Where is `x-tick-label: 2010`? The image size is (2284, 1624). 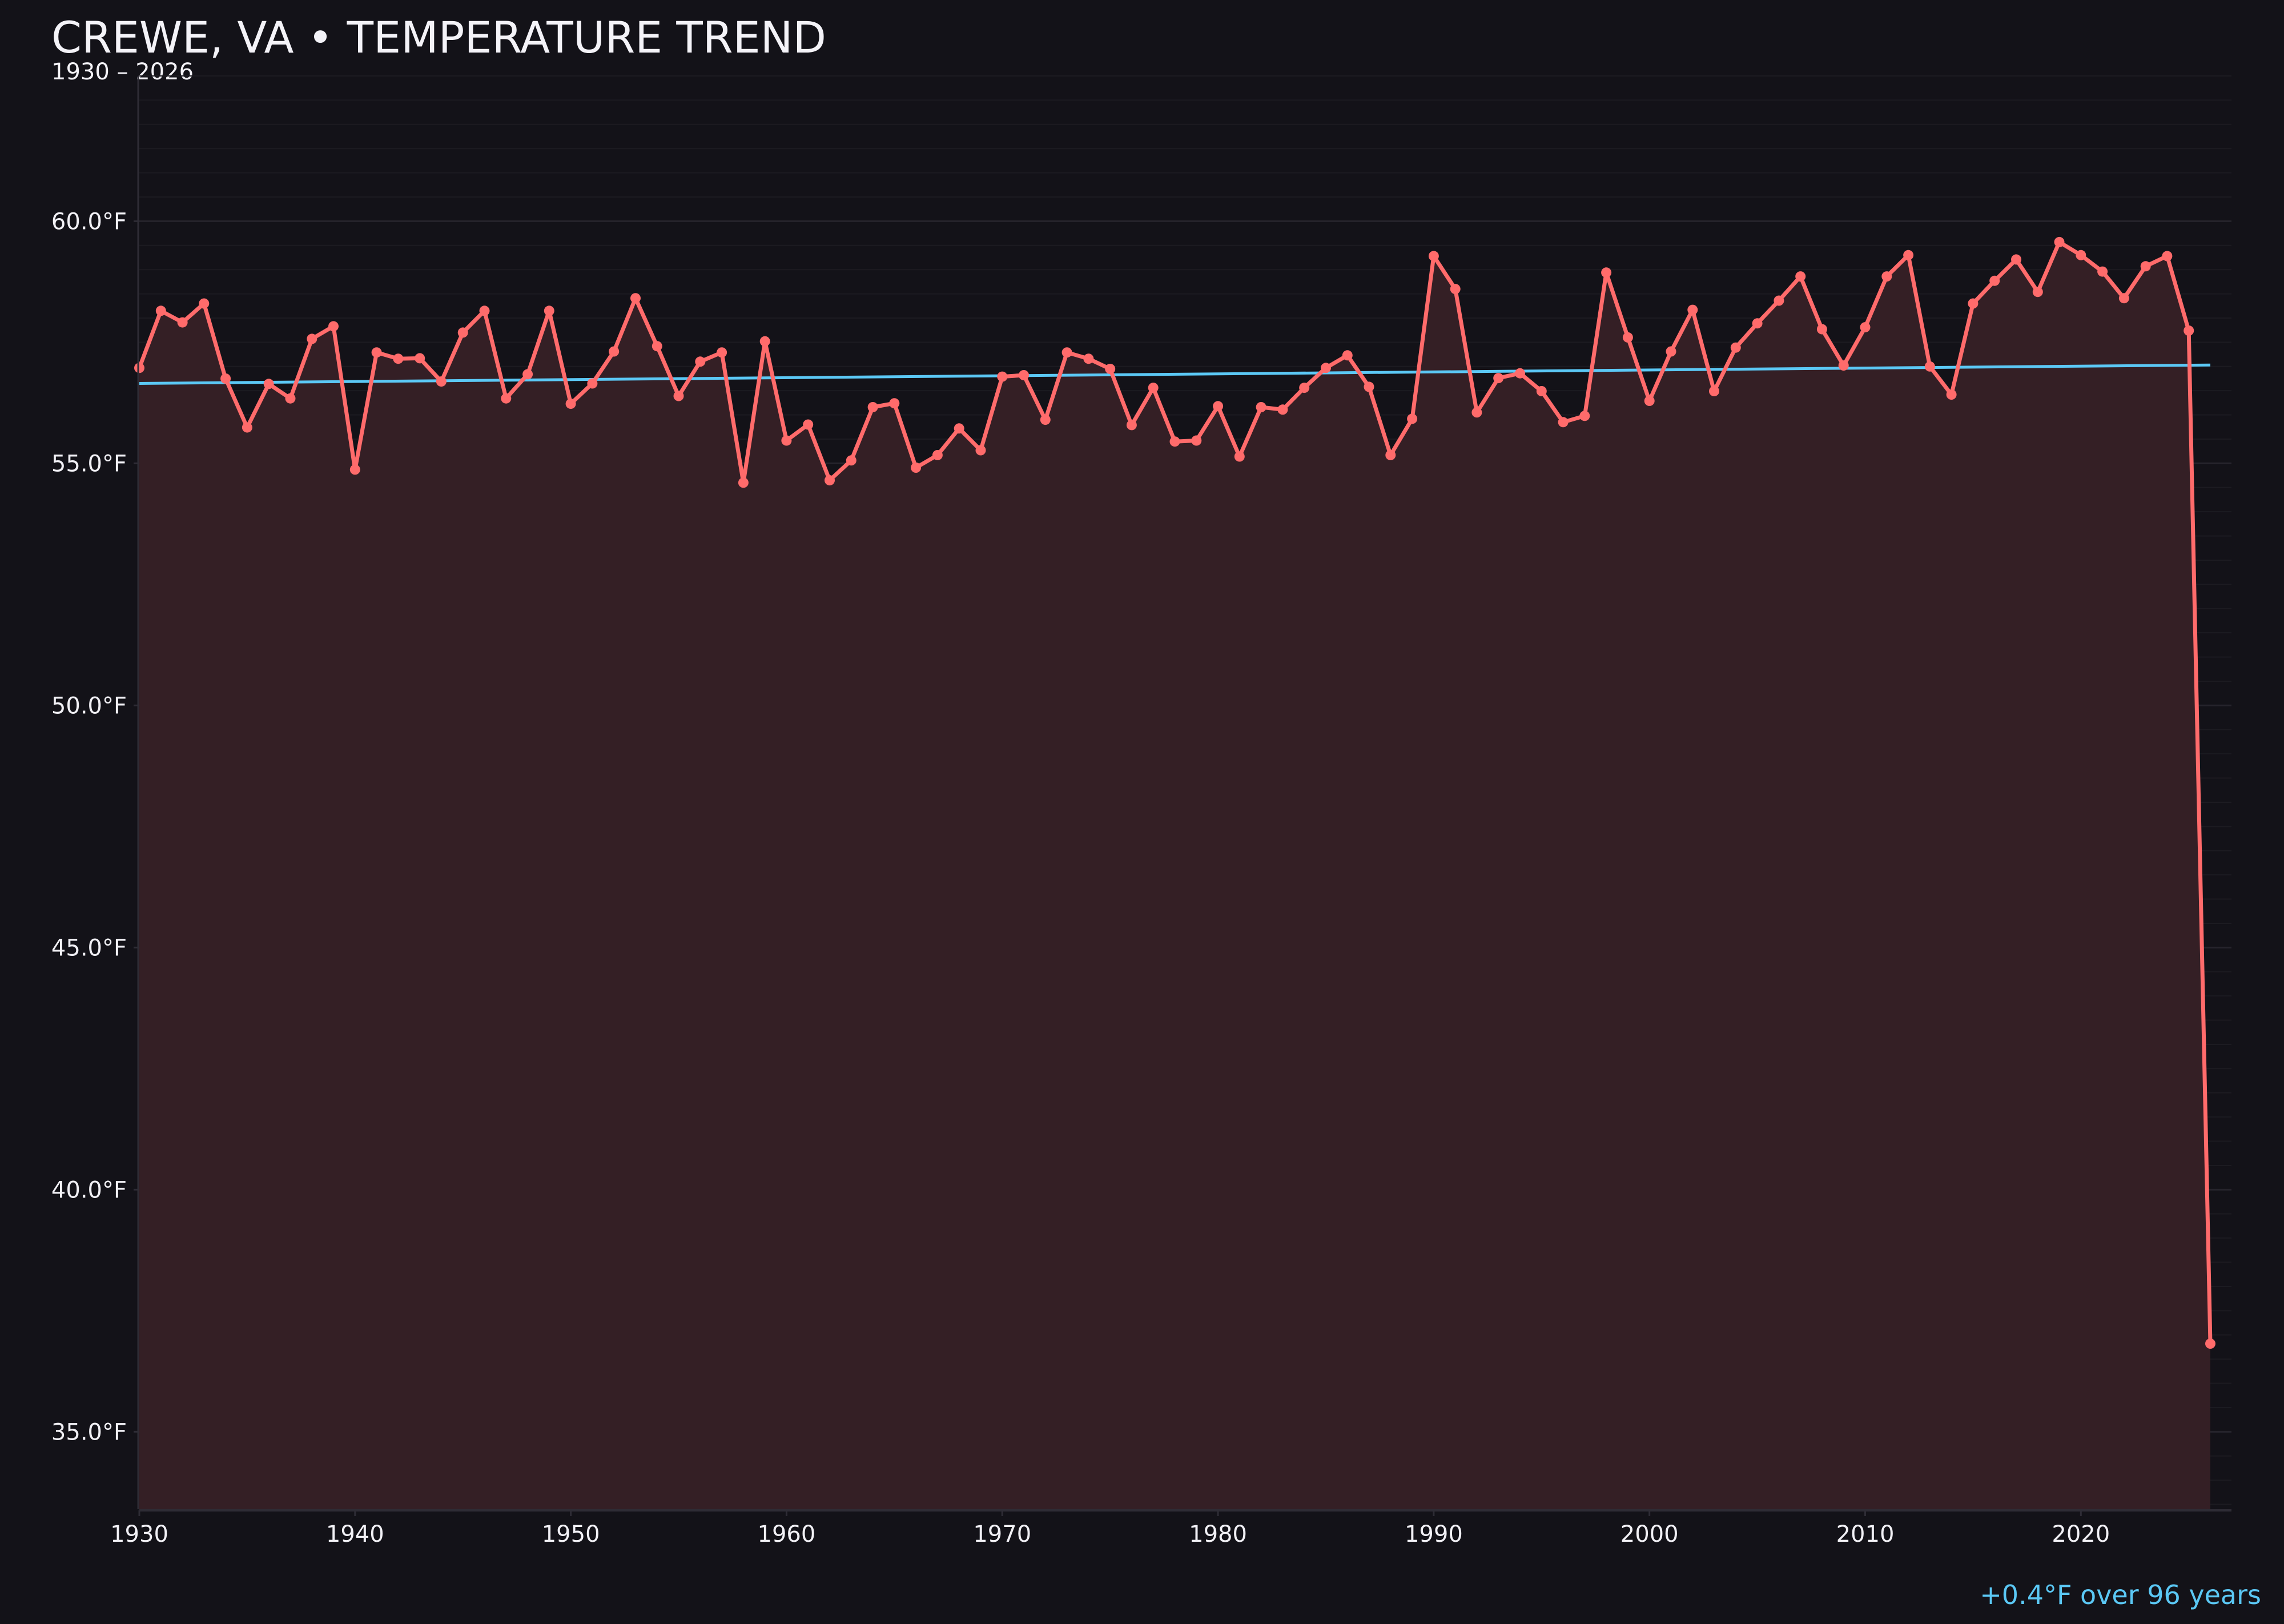
x-tick-label: 2010 is located at coordinates (1865, 1534).